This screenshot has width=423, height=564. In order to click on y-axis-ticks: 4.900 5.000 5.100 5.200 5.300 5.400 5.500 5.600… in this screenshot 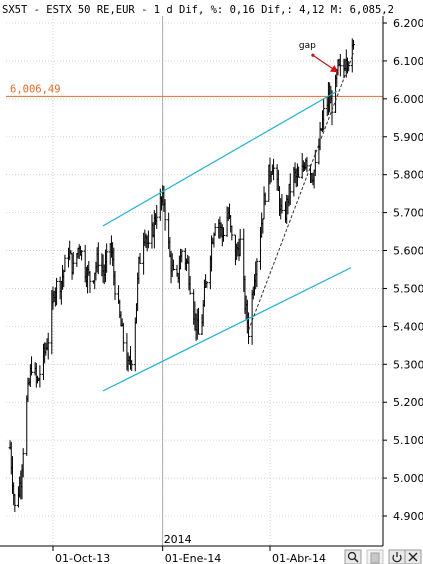, I will do `click(403, 270)`.